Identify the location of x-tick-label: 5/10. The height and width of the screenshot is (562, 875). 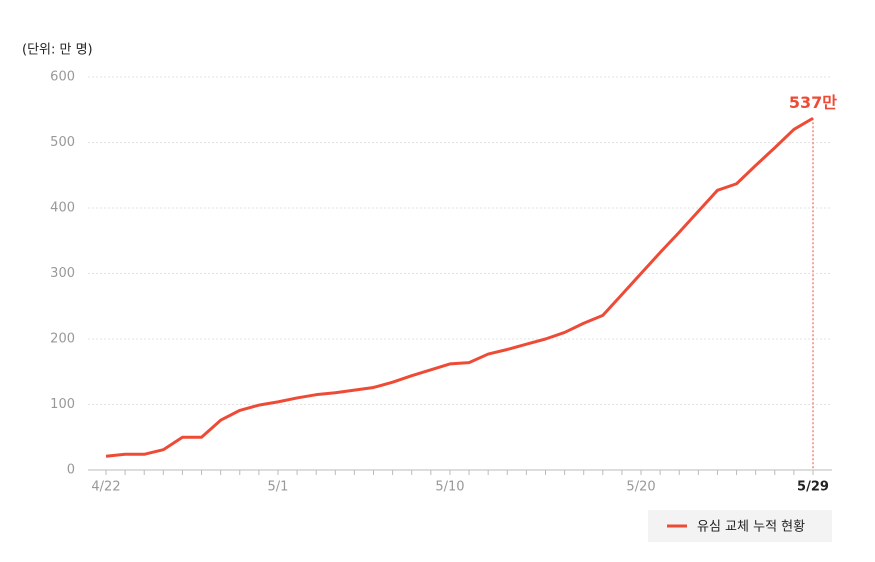
(449, 487).